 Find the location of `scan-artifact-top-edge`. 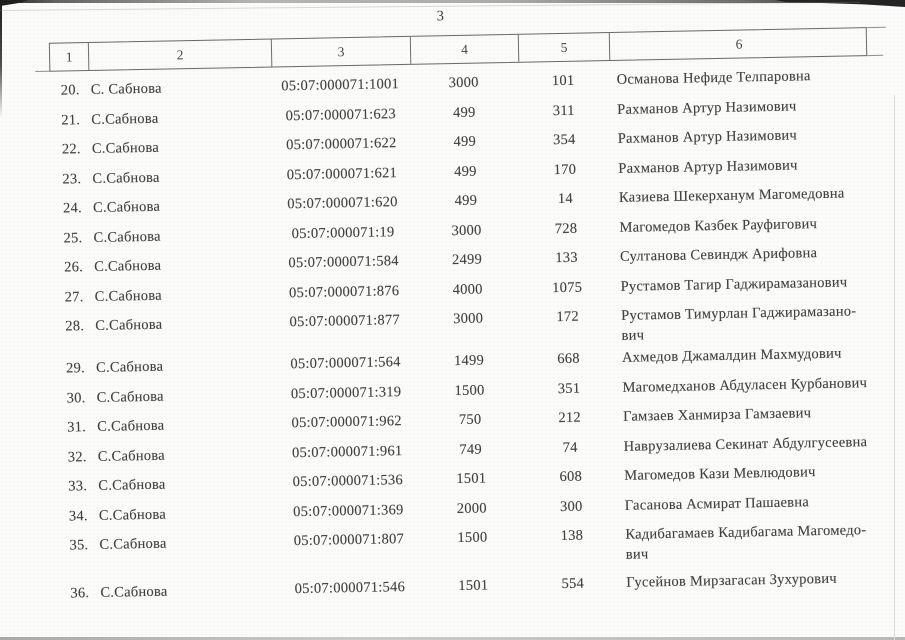

scan-artifact-top-edge is located at coordinates (452, 1).